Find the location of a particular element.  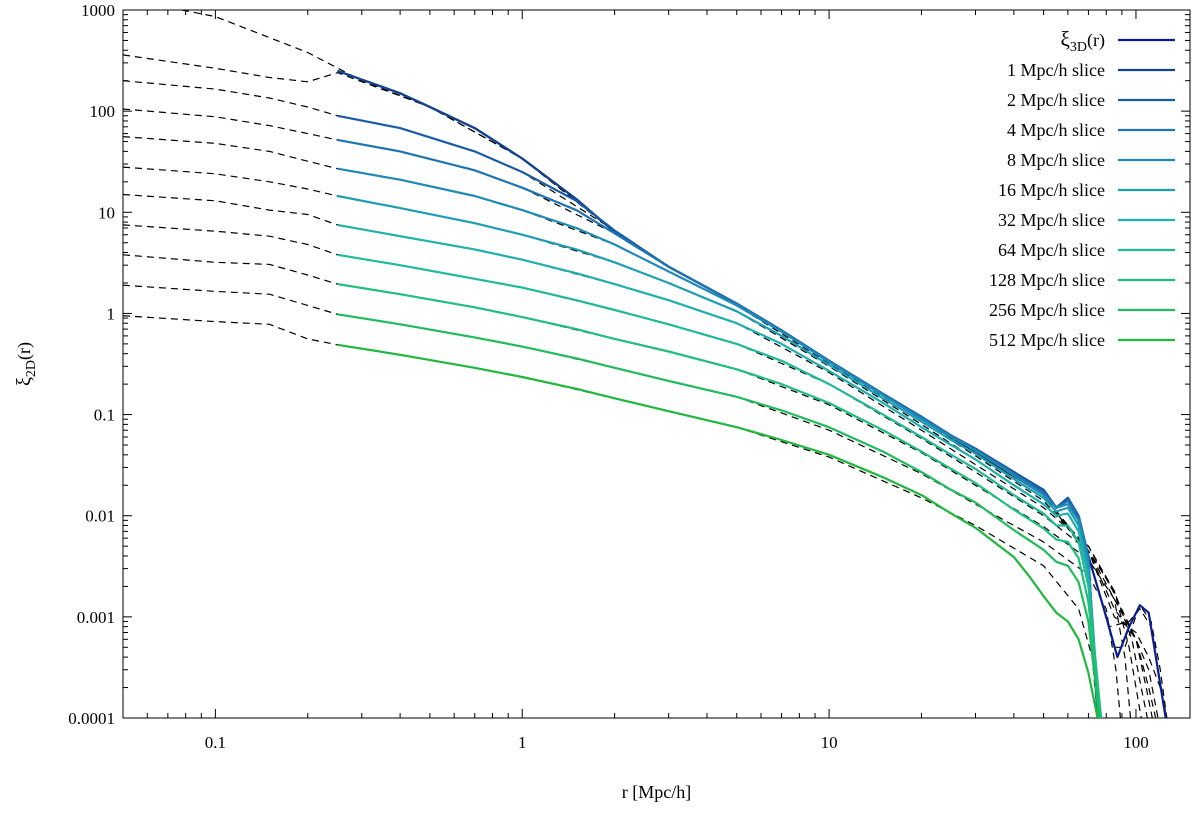

legend-label: 1 Mpc/h slice is located at coordinates (1056, 70).